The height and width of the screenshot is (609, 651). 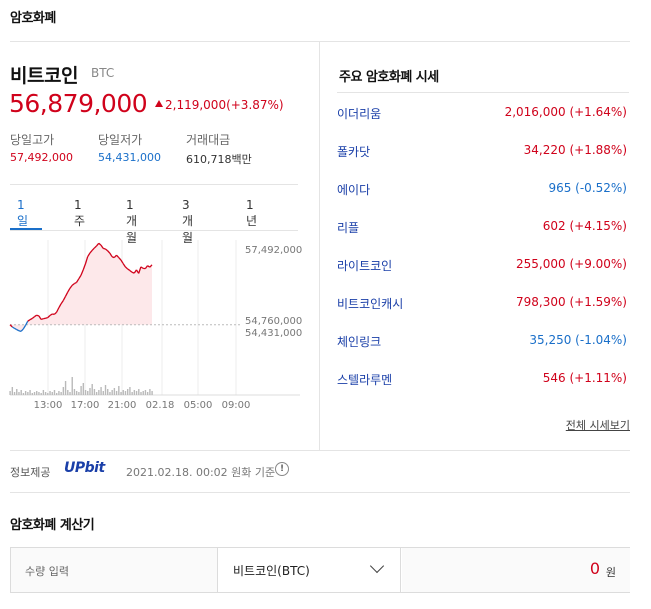 I want to click on coin-row-value: 798,300 (+1.59%), so click(x=571, y=302).